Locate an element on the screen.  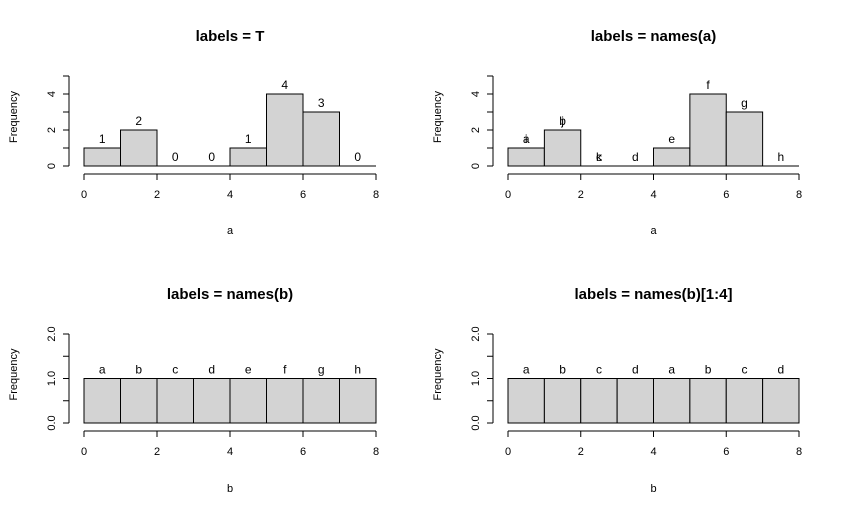
y-tick-label: 2 is located at coordinates (52, 130).